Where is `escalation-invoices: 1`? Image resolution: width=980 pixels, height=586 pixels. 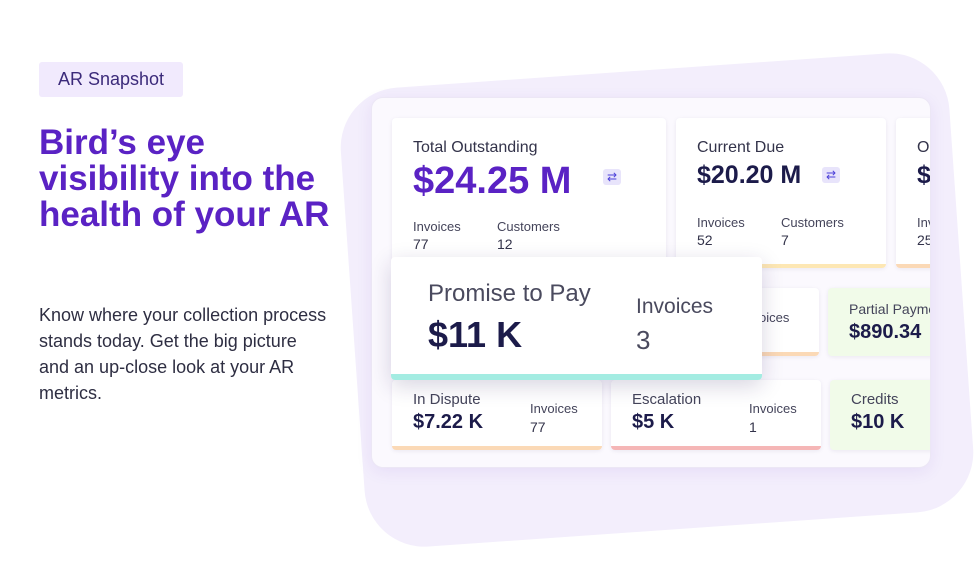
escalation-invoices: 1 is located at coordinates (753, 427).